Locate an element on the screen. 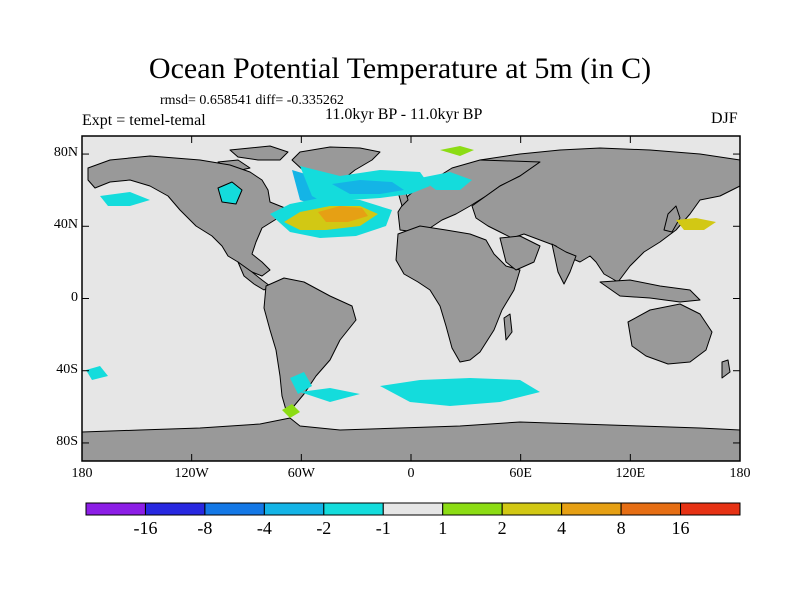  madagascar is located at coordinates (508, 327).